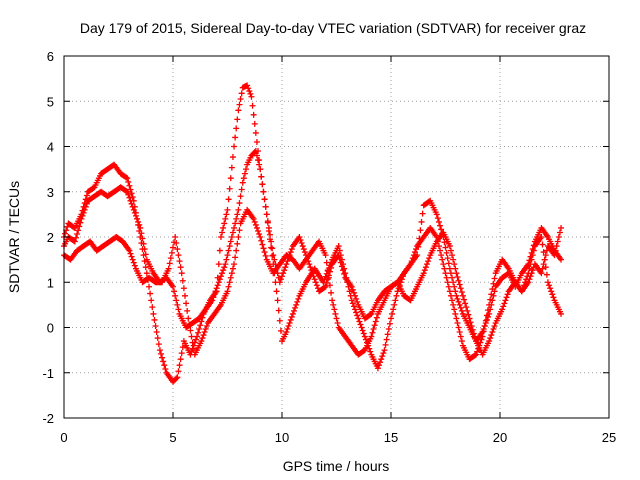 This screenshot has height=480, width=640. I want to click on y-tick-label: -2, so click(48, 418).